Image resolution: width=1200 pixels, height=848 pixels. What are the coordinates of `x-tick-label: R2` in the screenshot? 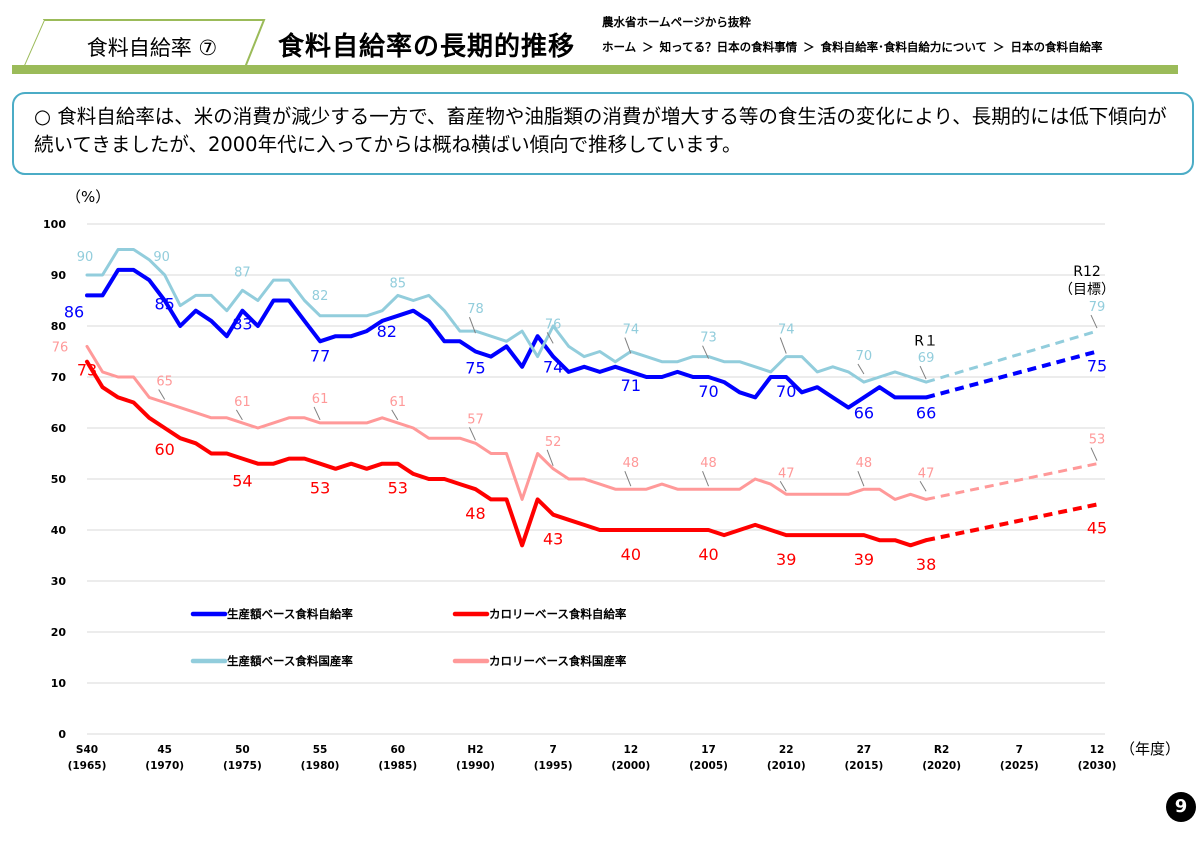 It's located at (941, 750).